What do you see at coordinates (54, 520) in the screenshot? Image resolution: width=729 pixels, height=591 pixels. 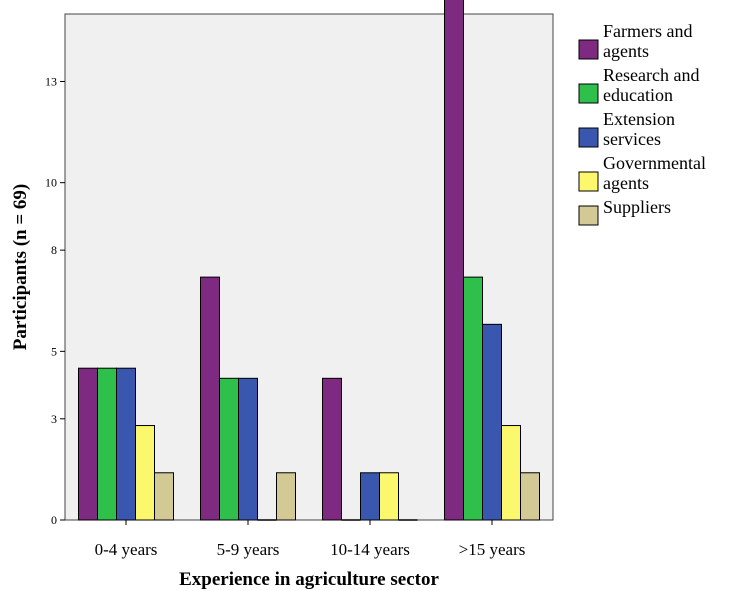 I see `y-tick-label: 0` at bounding box center [54, 520].